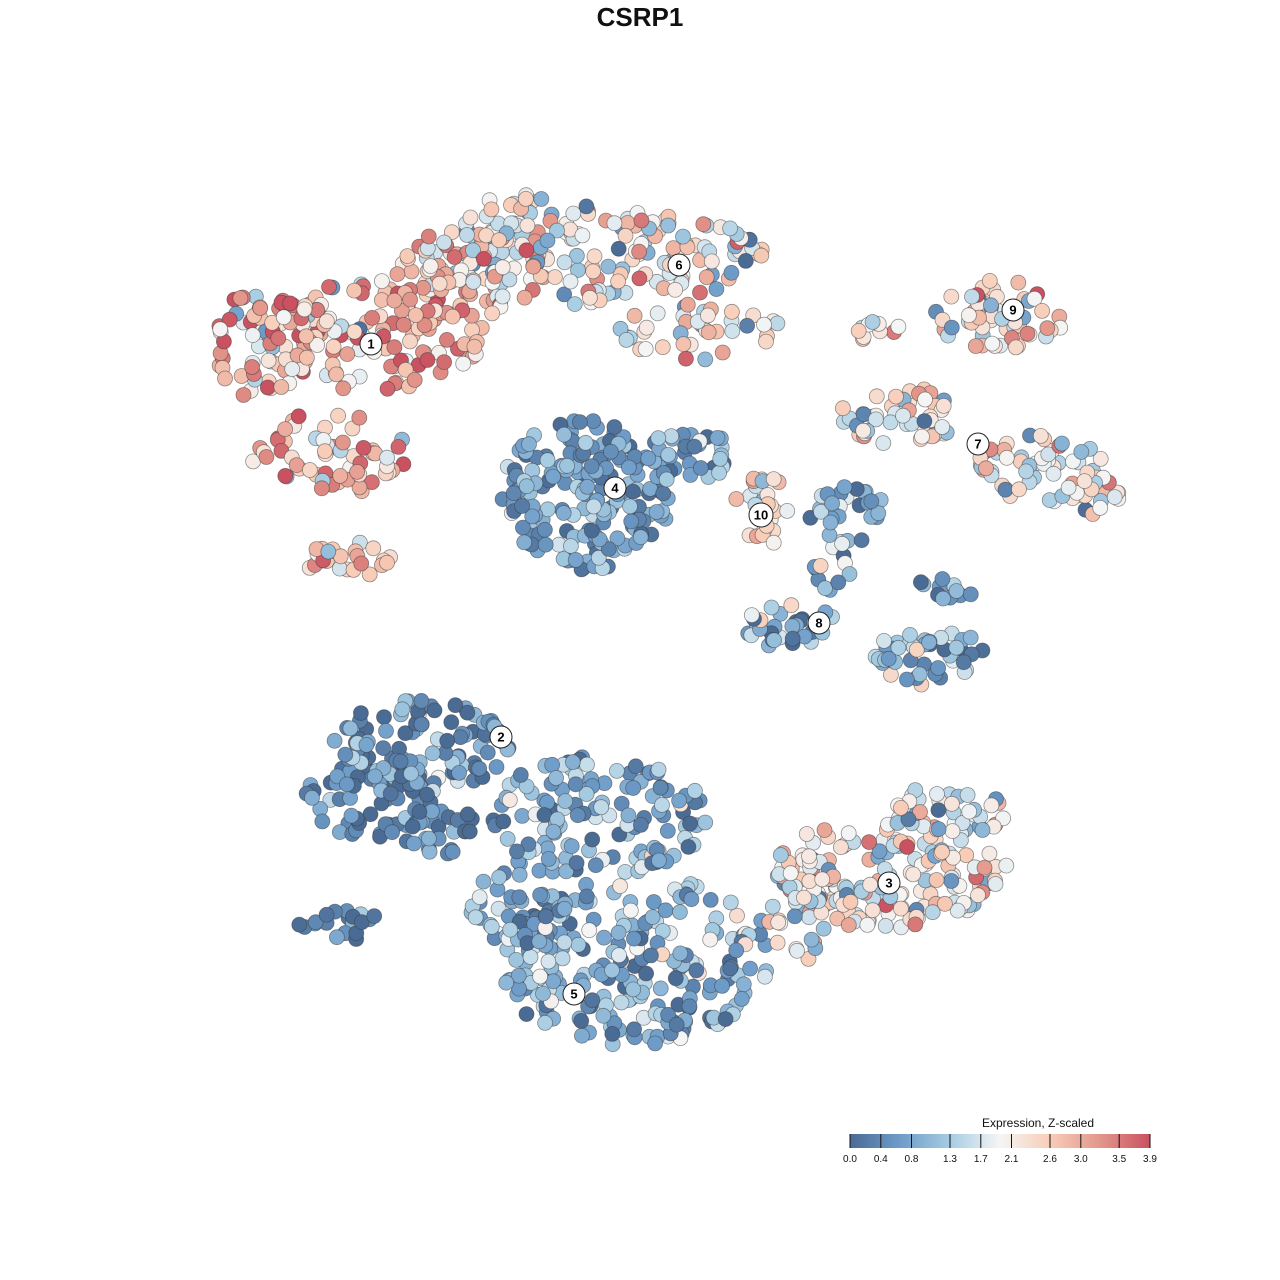 The image size is (1280, 1280). What do you see at coordinates (615, 488) in the screenshot?
I see `cluster-label-4: 4` at bounding box center [615, 488].